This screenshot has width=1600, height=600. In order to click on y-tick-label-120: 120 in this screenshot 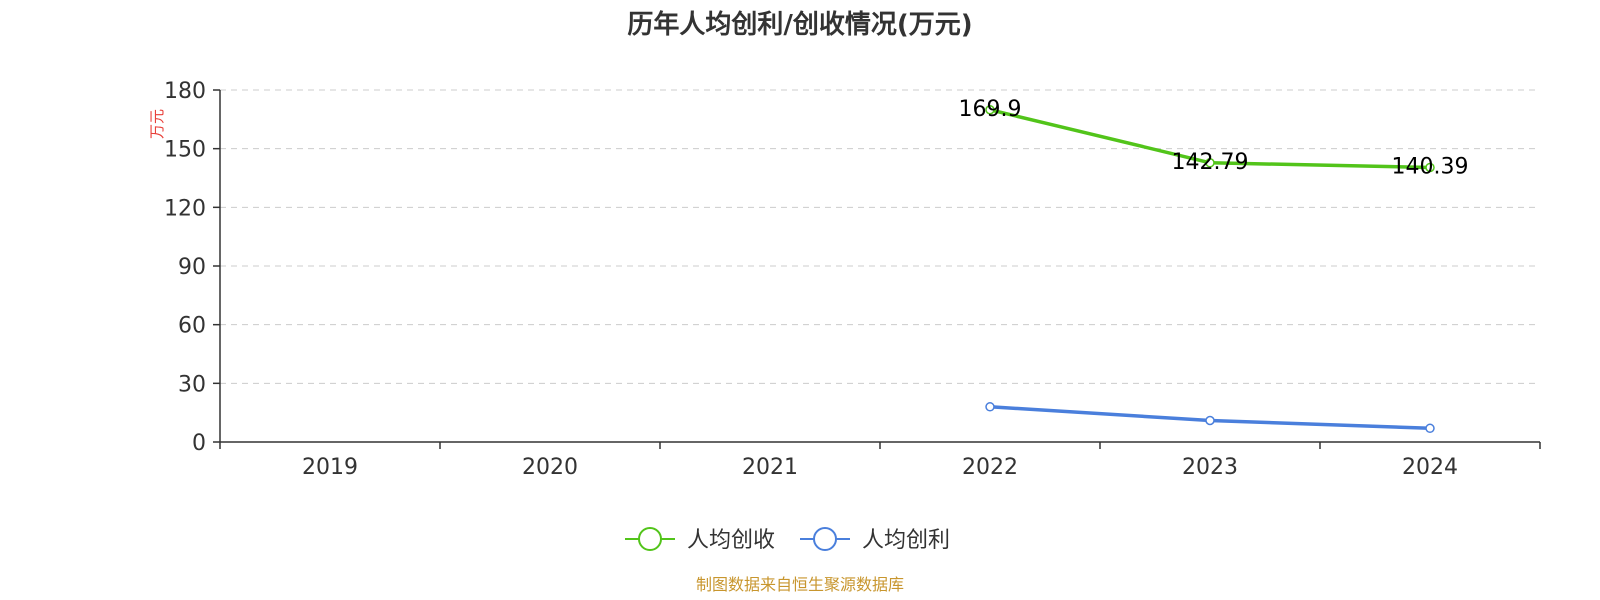, I will do `click(185, 208)`.